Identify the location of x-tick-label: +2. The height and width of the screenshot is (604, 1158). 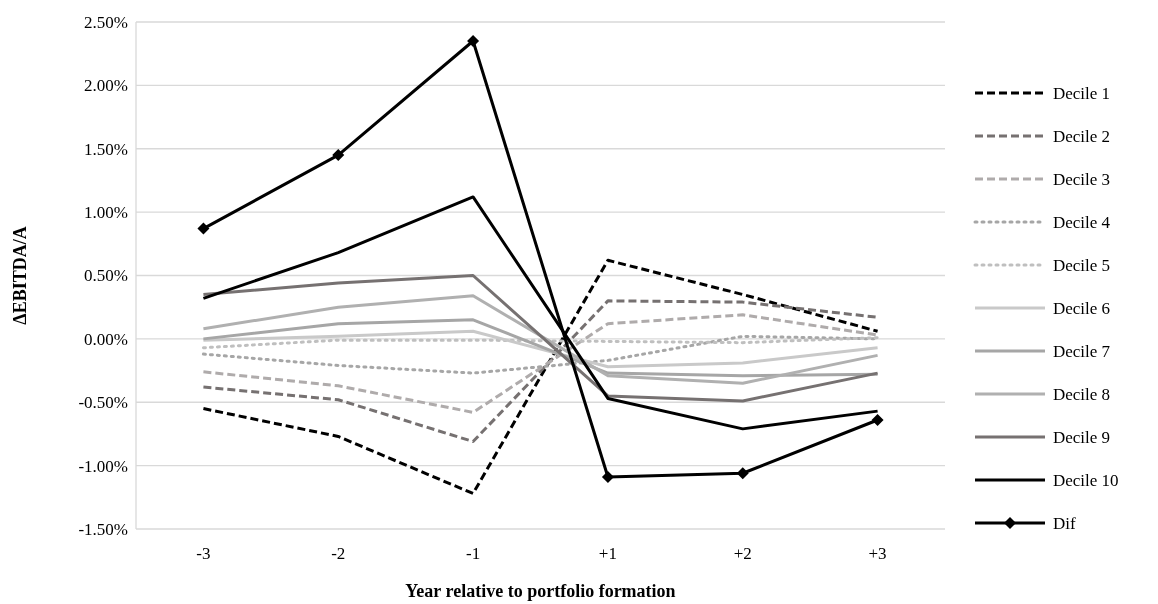
(742, 553).